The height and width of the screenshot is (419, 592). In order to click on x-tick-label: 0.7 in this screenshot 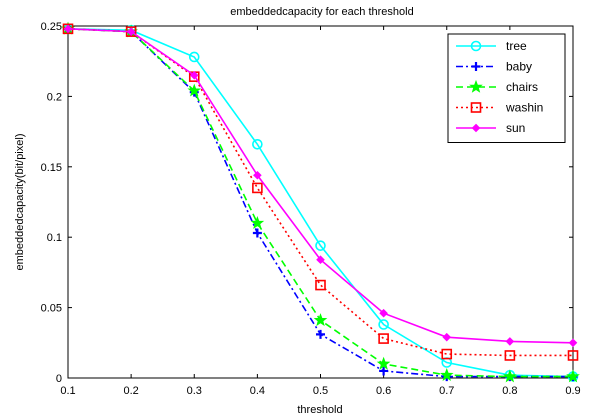, I will do `click(446, 391)`.